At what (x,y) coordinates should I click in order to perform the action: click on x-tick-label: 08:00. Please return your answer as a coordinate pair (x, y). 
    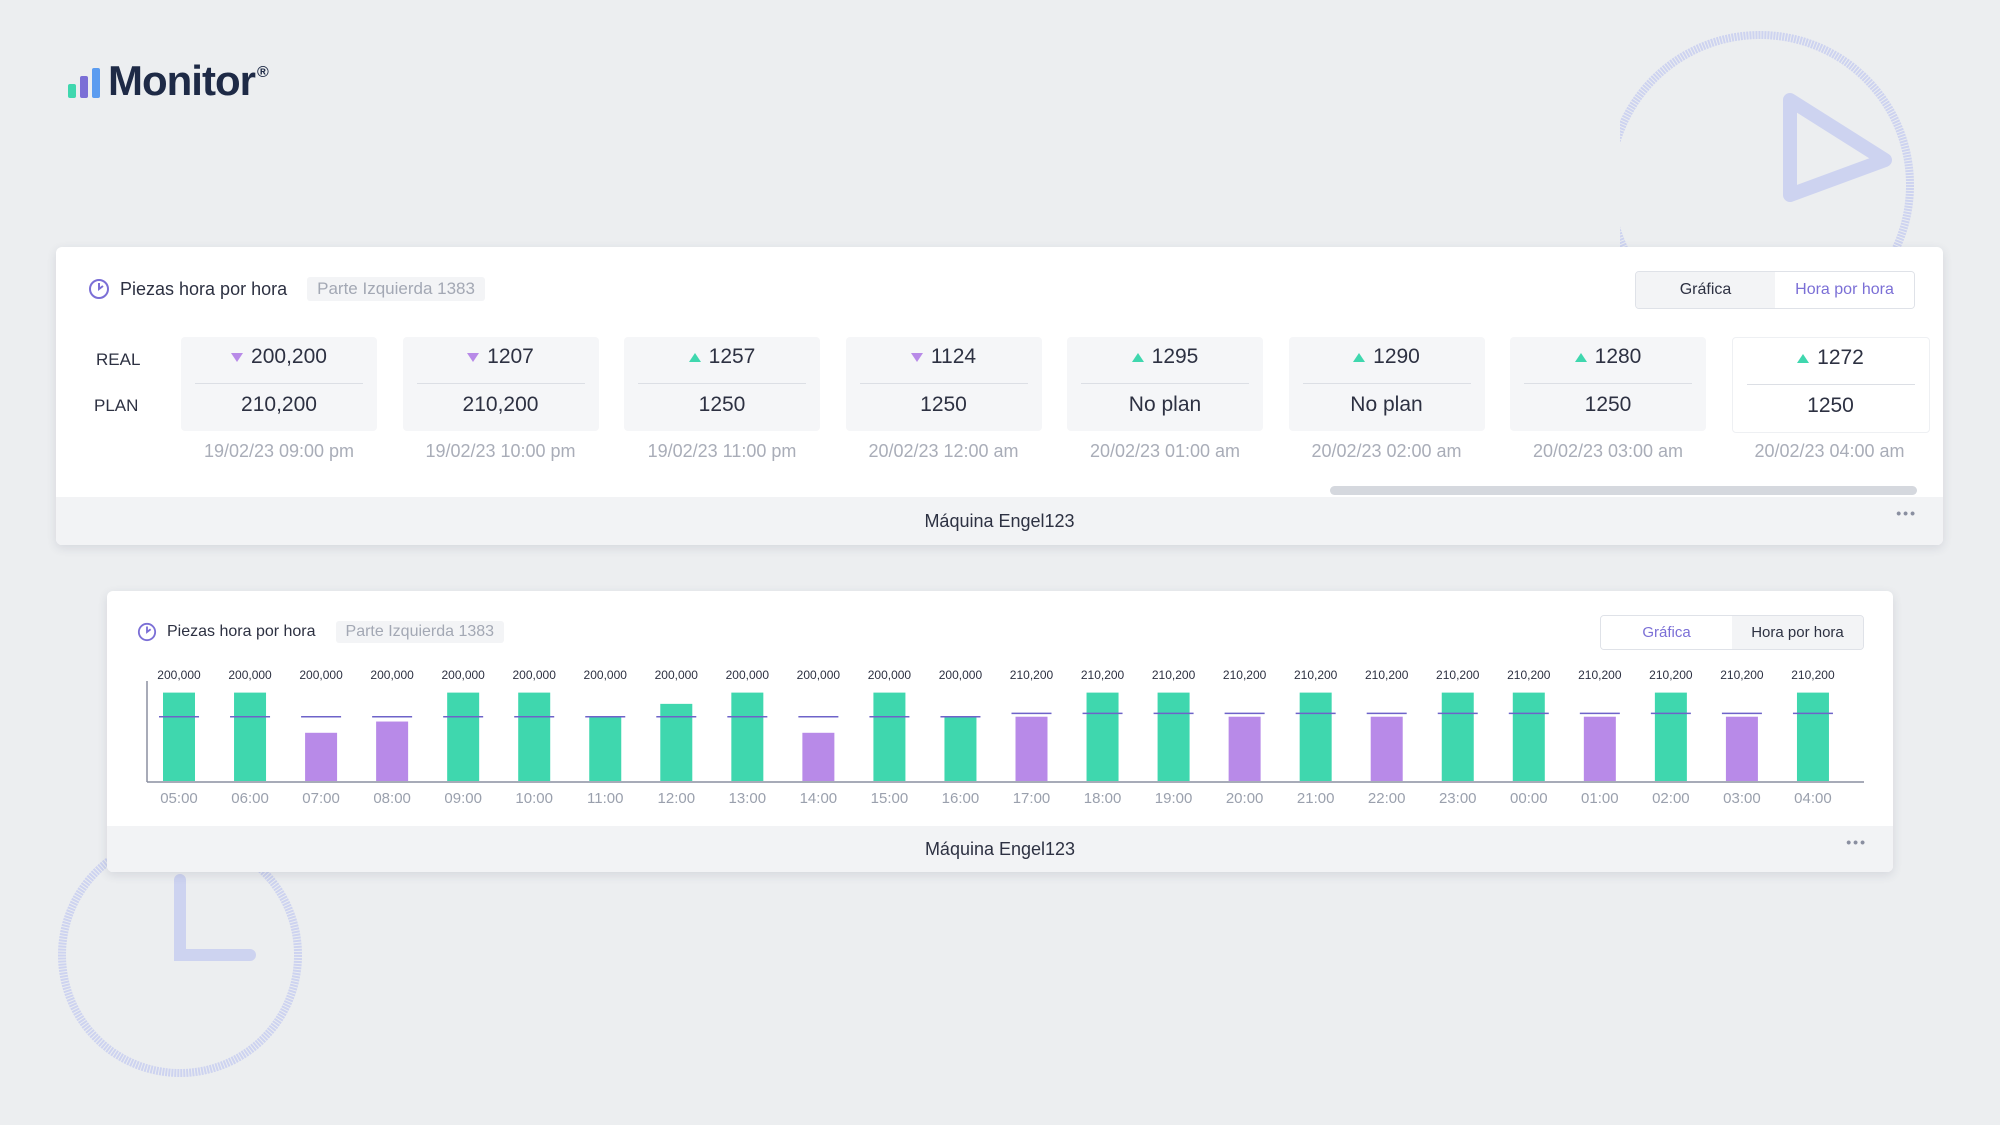
    Looking at the image, I should click on (392, 798).